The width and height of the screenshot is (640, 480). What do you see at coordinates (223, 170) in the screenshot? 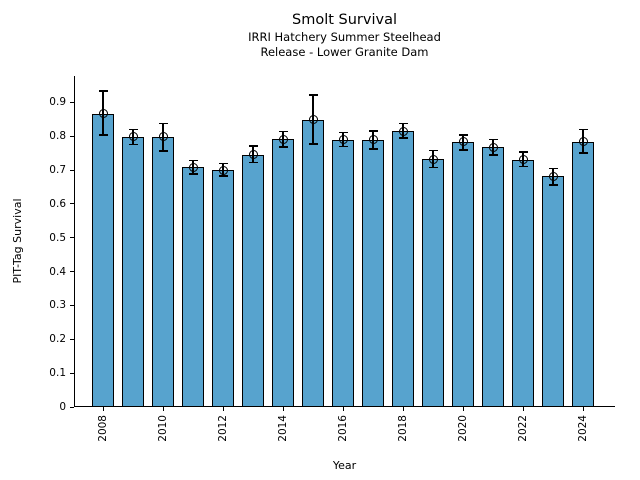
I see `mean-marker-2012` at bounding box center [223, 170].